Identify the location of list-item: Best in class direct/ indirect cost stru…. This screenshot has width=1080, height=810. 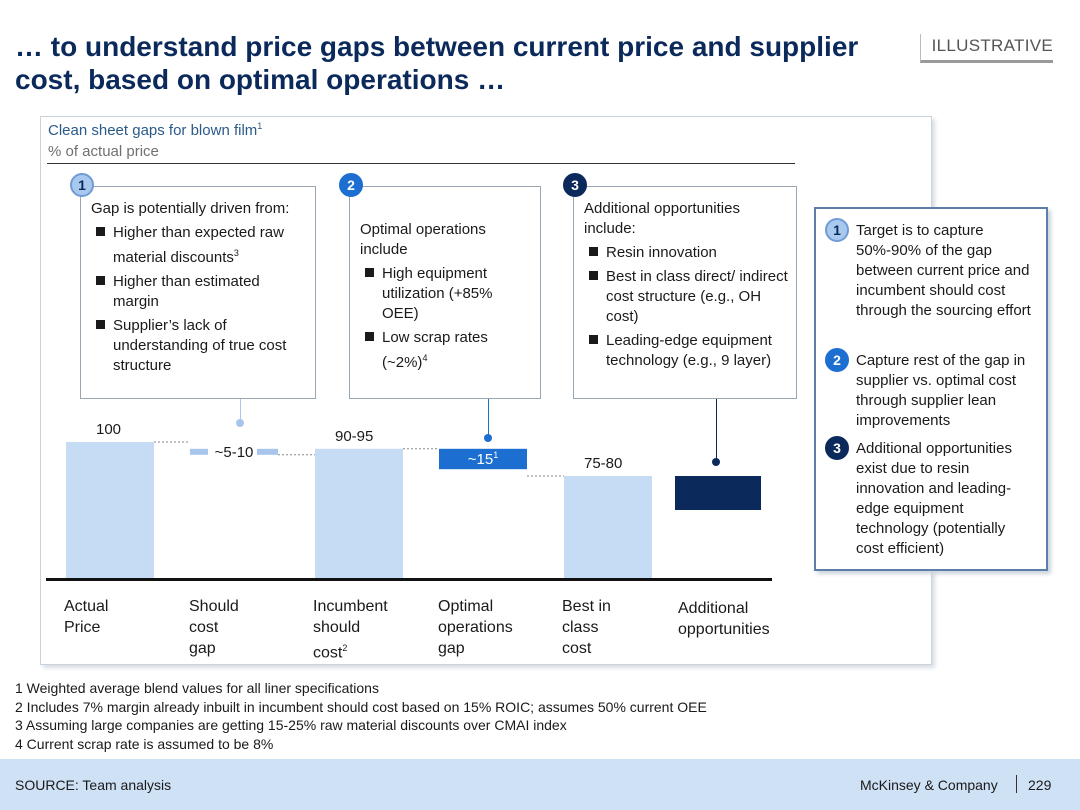
(686, 297).